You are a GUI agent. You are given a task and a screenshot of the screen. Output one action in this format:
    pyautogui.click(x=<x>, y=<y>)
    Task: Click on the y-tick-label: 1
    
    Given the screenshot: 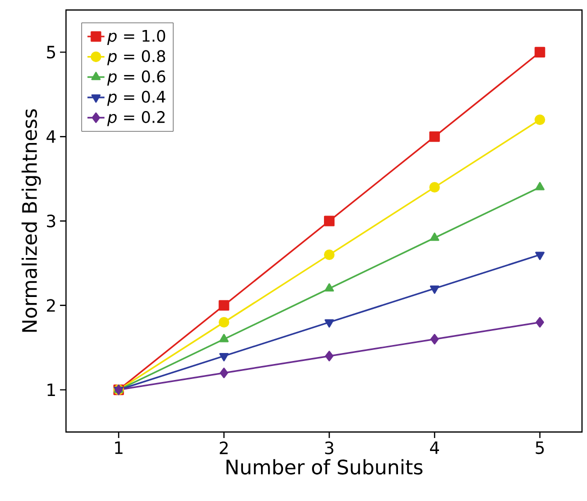 What is the action you would take?
    pyautogui.click(x=51, y=390)
    